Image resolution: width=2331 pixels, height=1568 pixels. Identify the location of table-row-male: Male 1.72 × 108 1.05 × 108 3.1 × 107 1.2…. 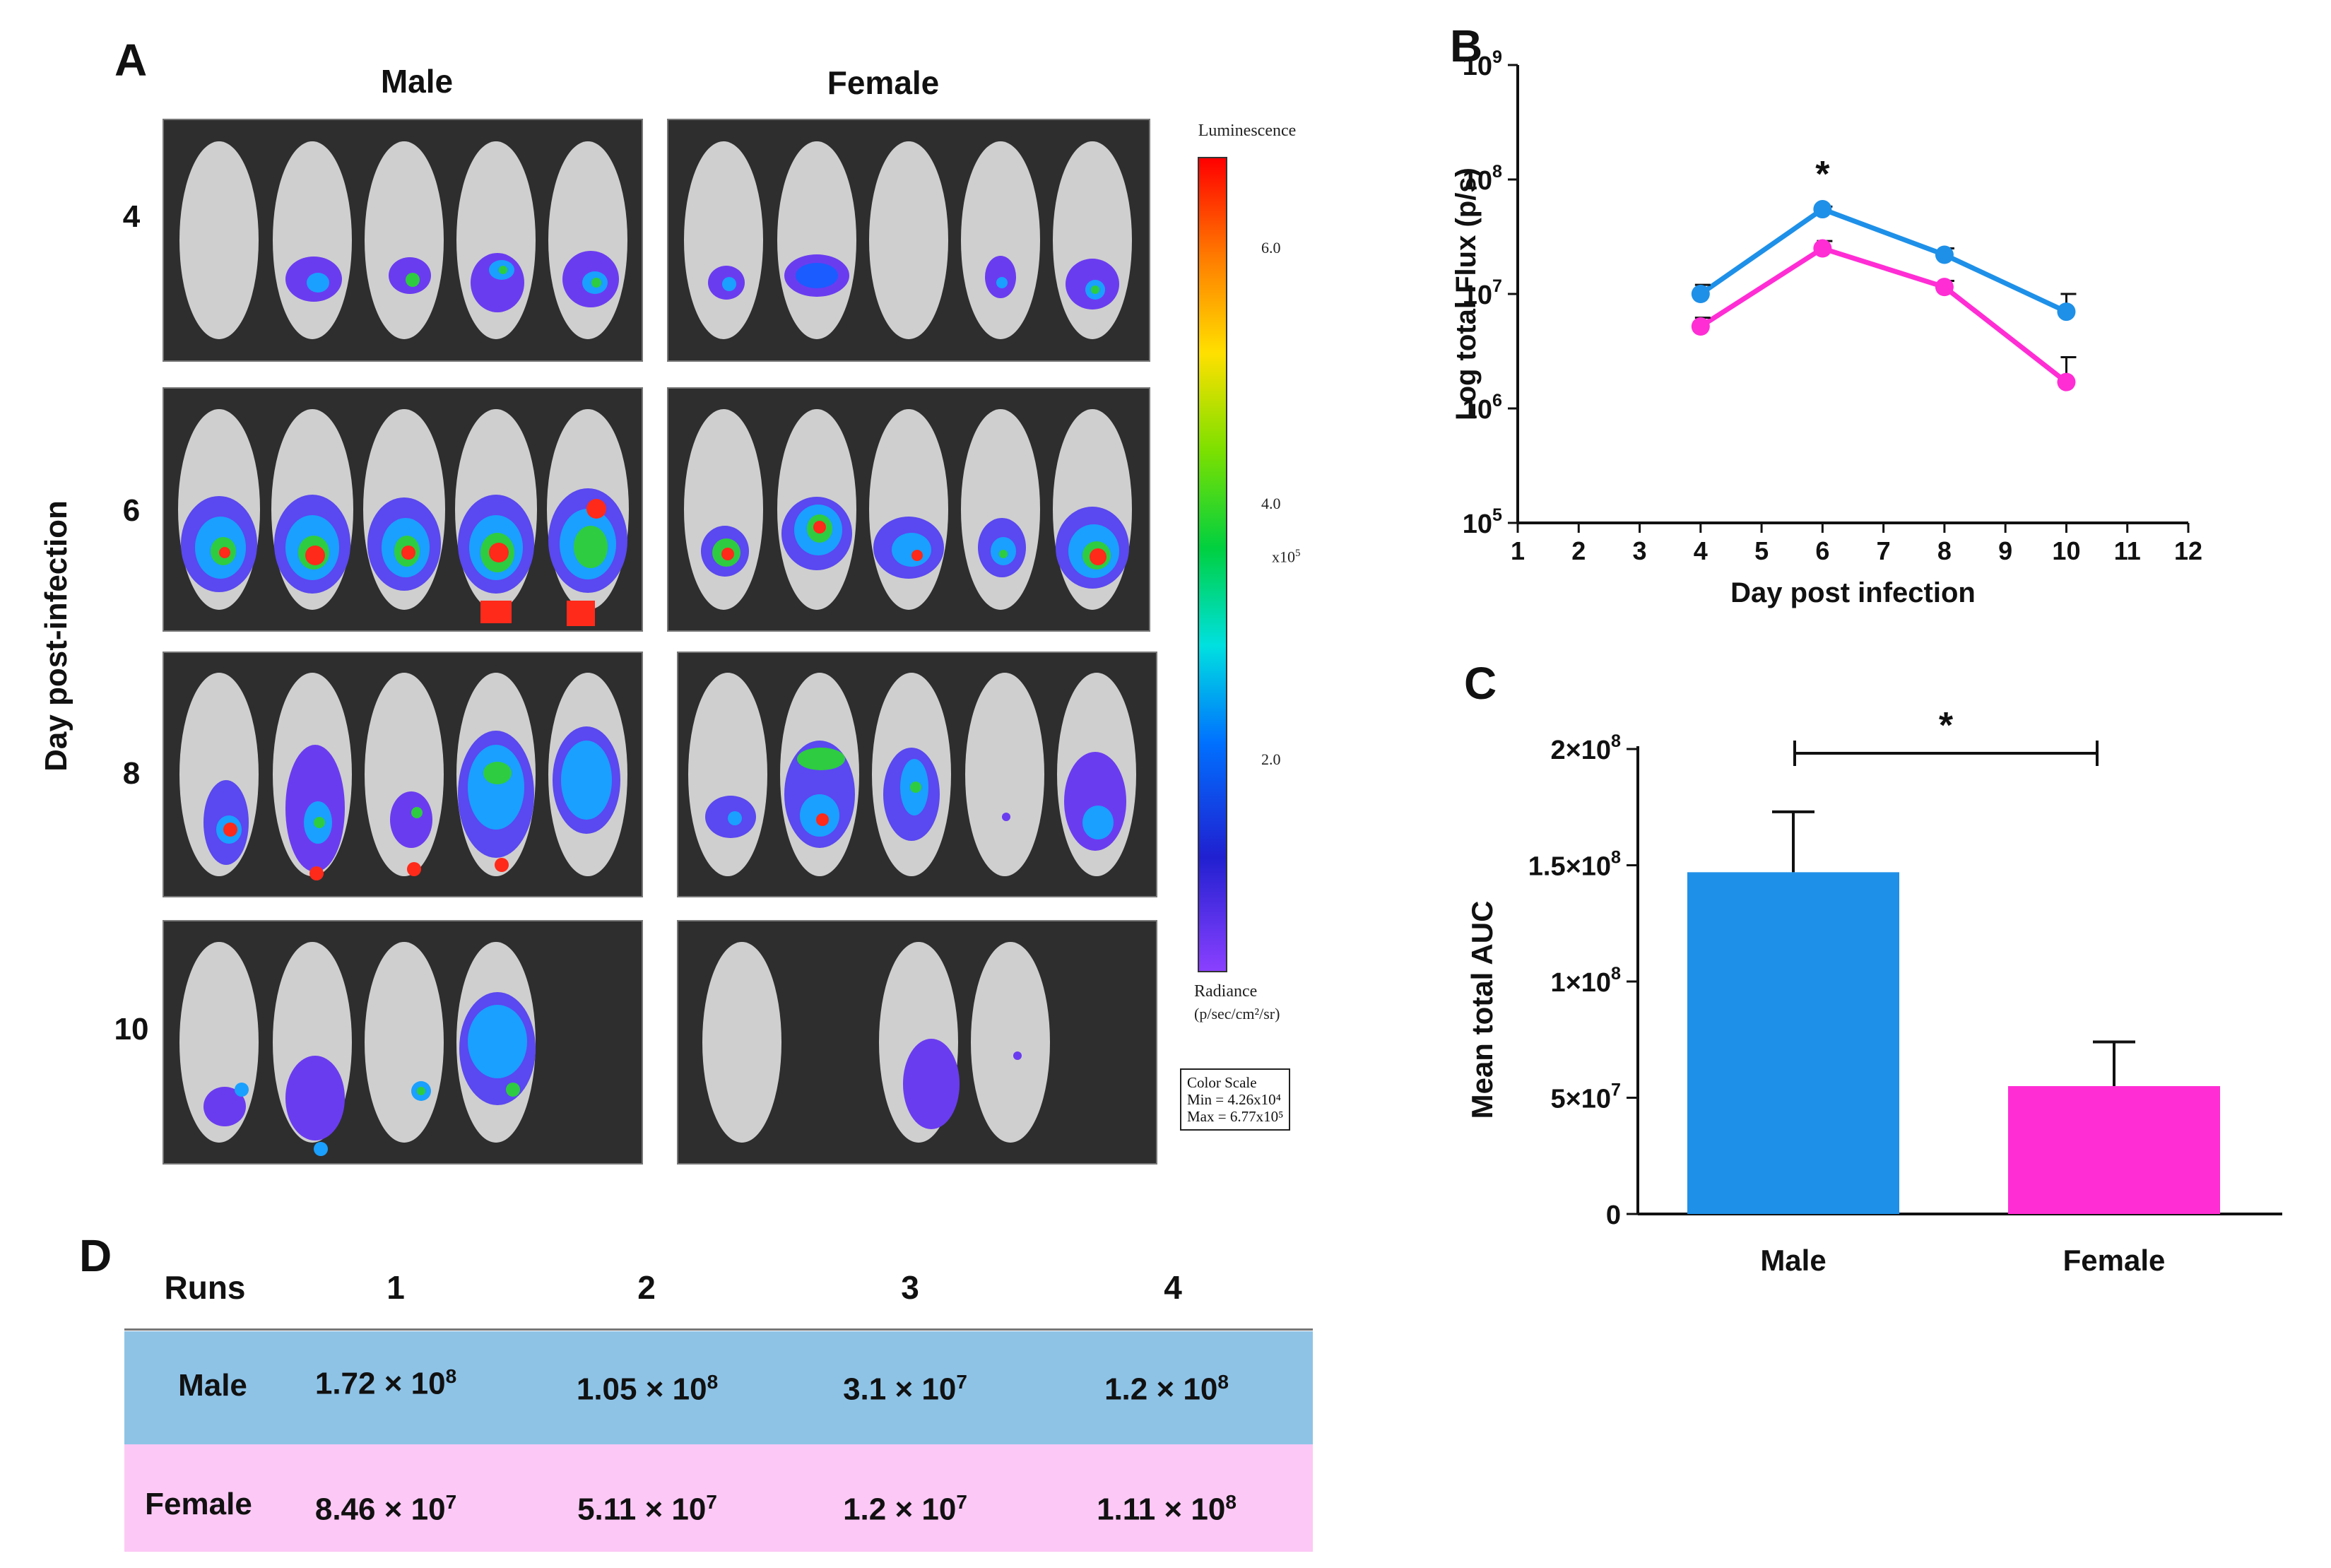
(718, 1388).